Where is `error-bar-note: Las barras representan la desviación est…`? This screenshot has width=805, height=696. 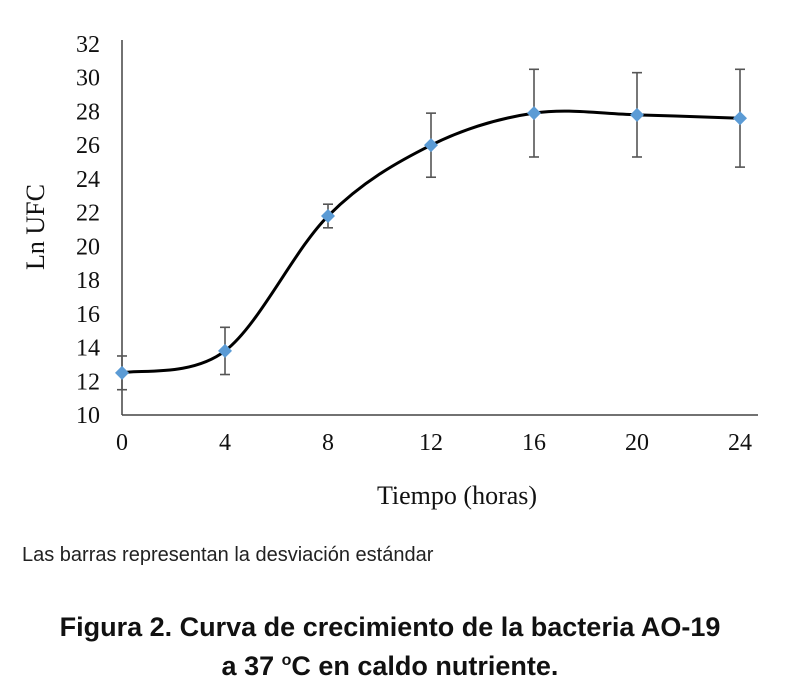
error-bar-note: Las barras representan la desviación est… is located at coordinates (228, 555).